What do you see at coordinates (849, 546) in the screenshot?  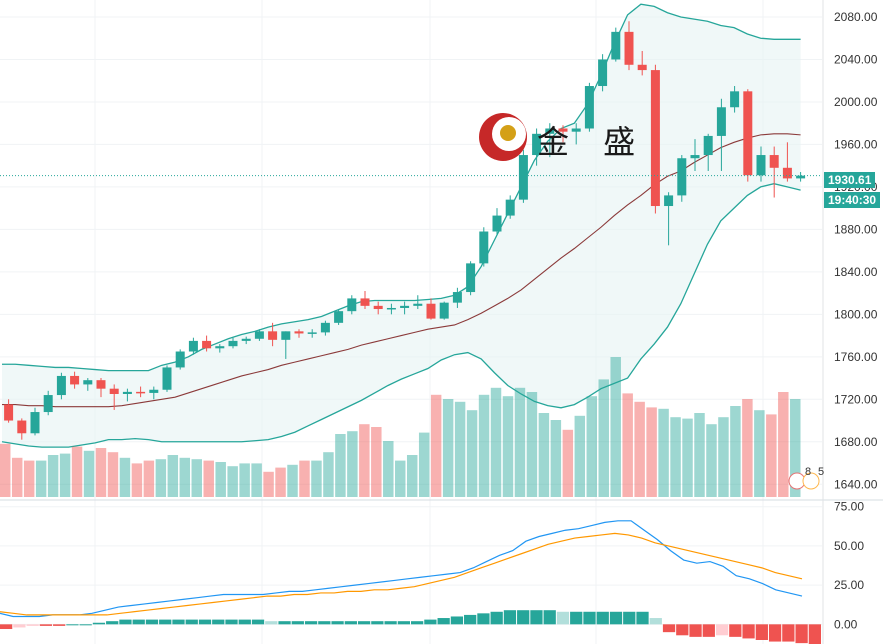 I see `macd-axis-label: 50.00` at bounding box center [849, 546].